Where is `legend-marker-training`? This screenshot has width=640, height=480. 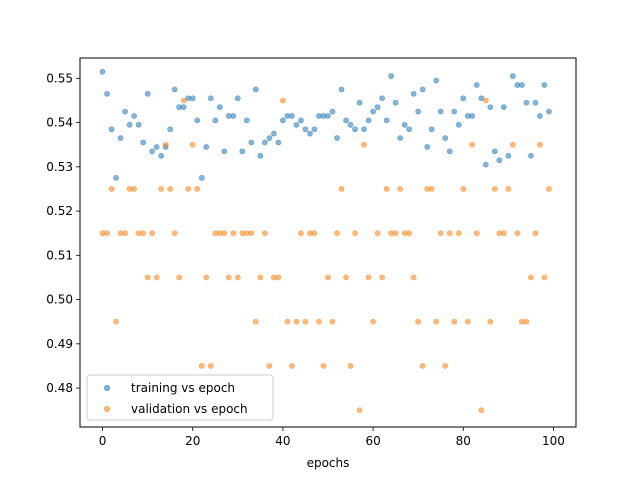
legend-marker-training is located at coordinates (107, 388).